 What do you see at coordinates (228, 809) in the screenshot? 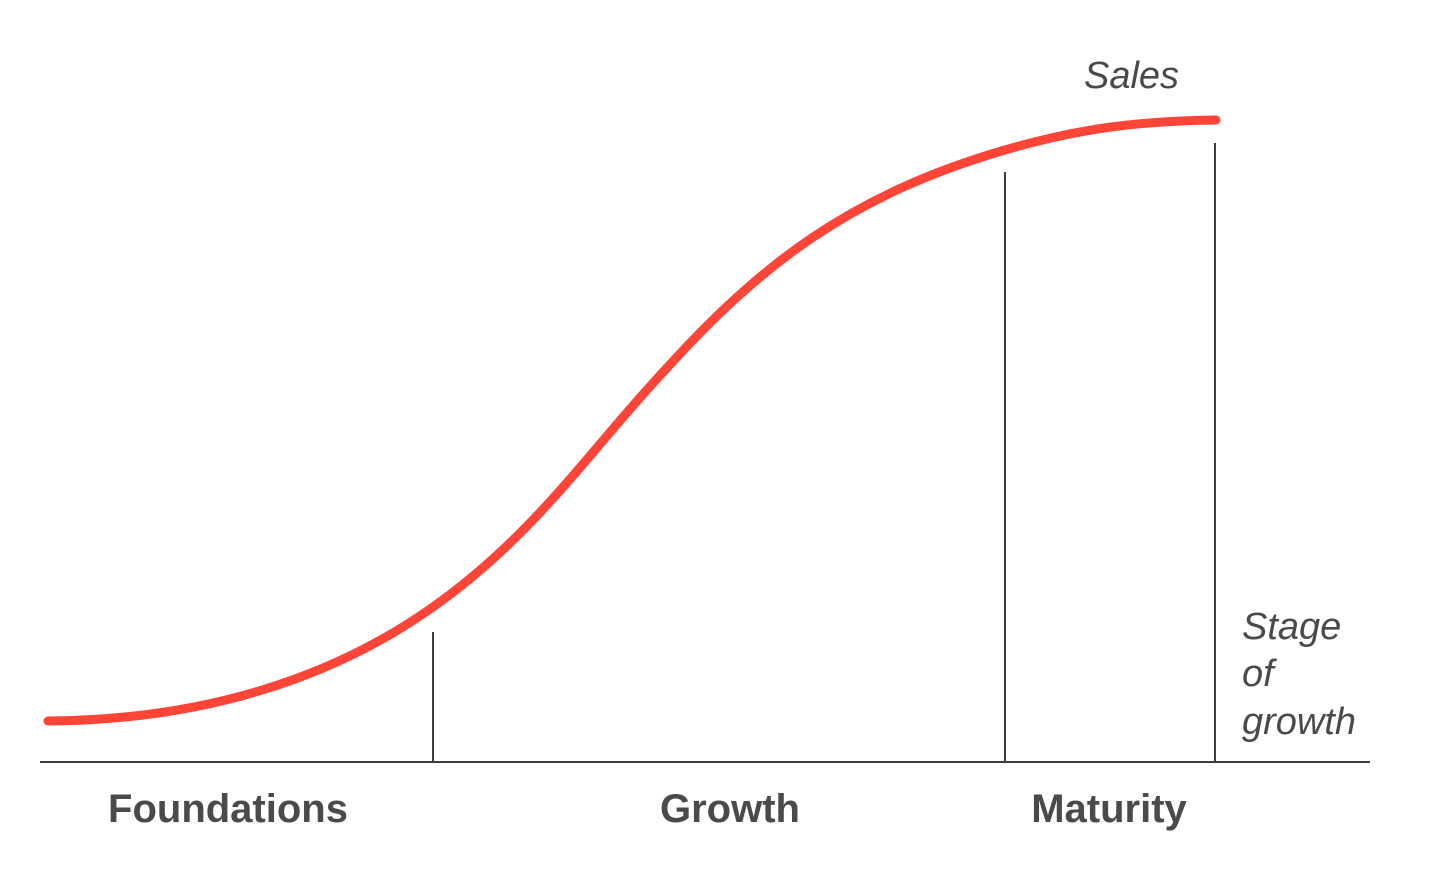
I see `stage-label-foundations: Foundations` at bounding box center [228, 809].